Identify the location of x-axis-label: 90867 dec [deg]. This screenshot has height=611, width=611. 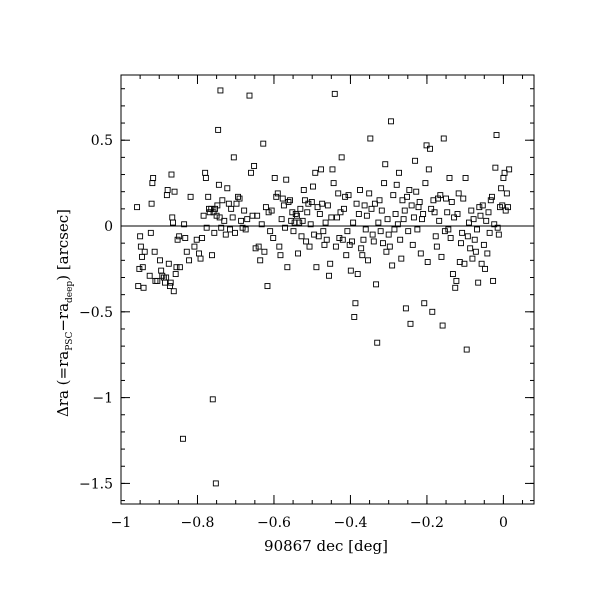
(326, 546).